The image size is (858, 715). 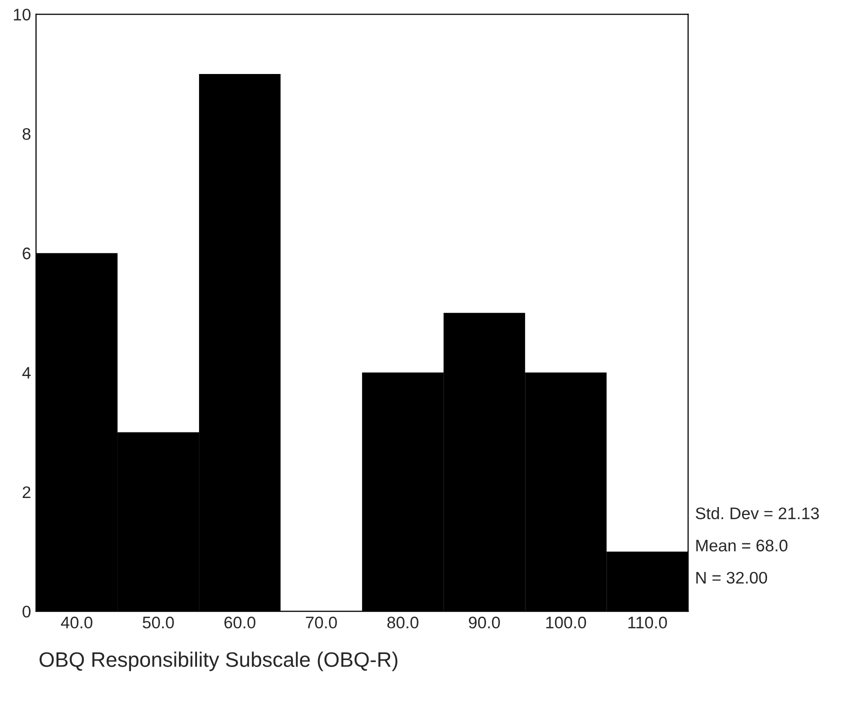 I want to click on x-tick-label: 40.0, so click(x=76, y=622).